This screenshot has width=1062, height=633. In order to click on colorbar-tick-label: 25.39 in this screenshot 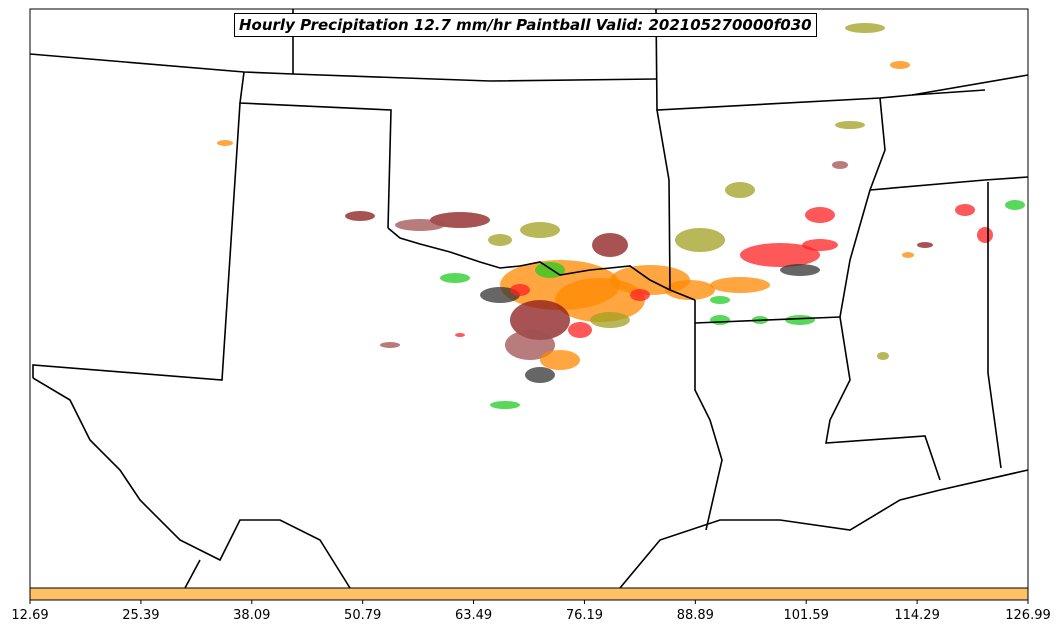, I will do `click(141, 615)`.